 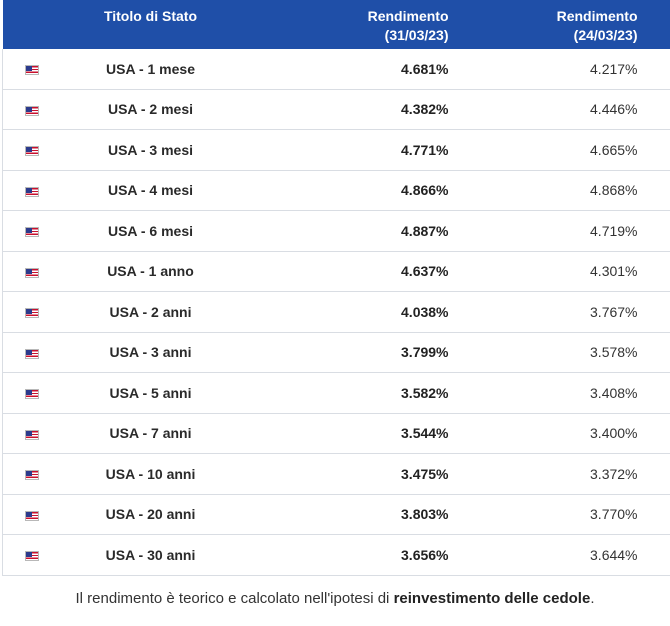 I want to click on yield-current: 4.771%, so click(x=345, y=150).